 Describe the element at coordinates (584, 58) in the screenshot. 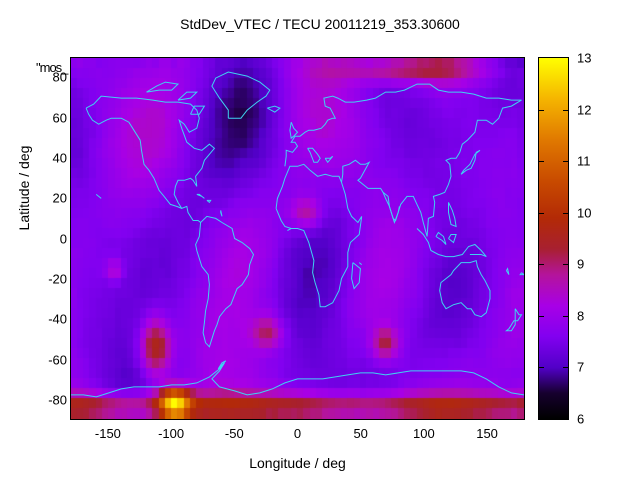

I see `colorbar-tick-label: 13` at that location.